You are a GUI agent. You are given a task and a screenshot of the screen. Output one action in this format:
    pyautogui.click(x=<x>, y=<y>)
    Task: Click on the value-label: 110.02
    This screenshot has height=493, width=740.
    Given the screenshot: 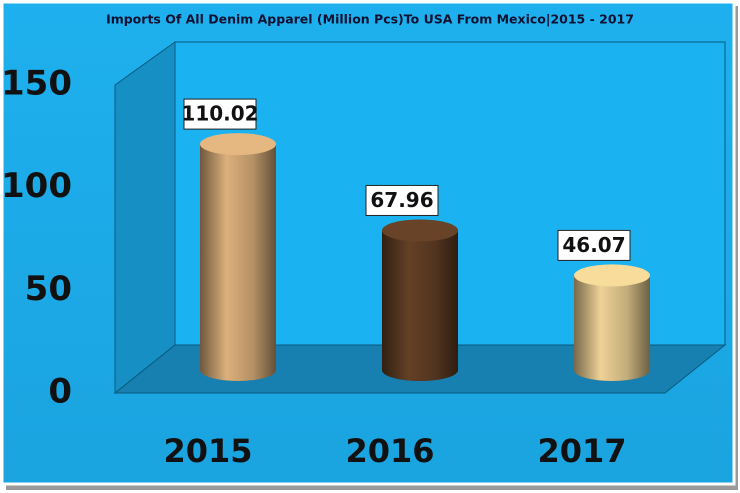 What is the action you would take?
    pyautogui.click(x=219, y=114)
    